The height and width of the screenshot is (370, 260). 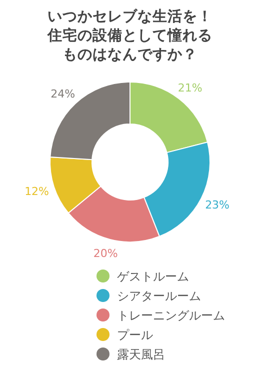 What do you see at coordinates (135, 335) in the screenshot?
I see `legend-label: プール` at bounding box center [135, 335].